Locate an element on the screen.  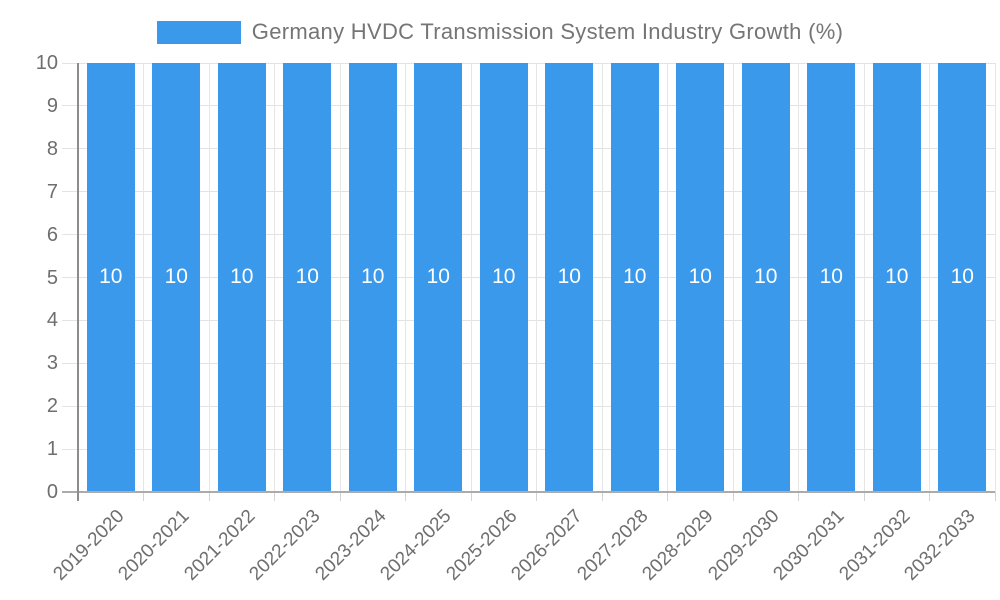
bar-2021-2022: 10 is located at coordinates (241, 277).